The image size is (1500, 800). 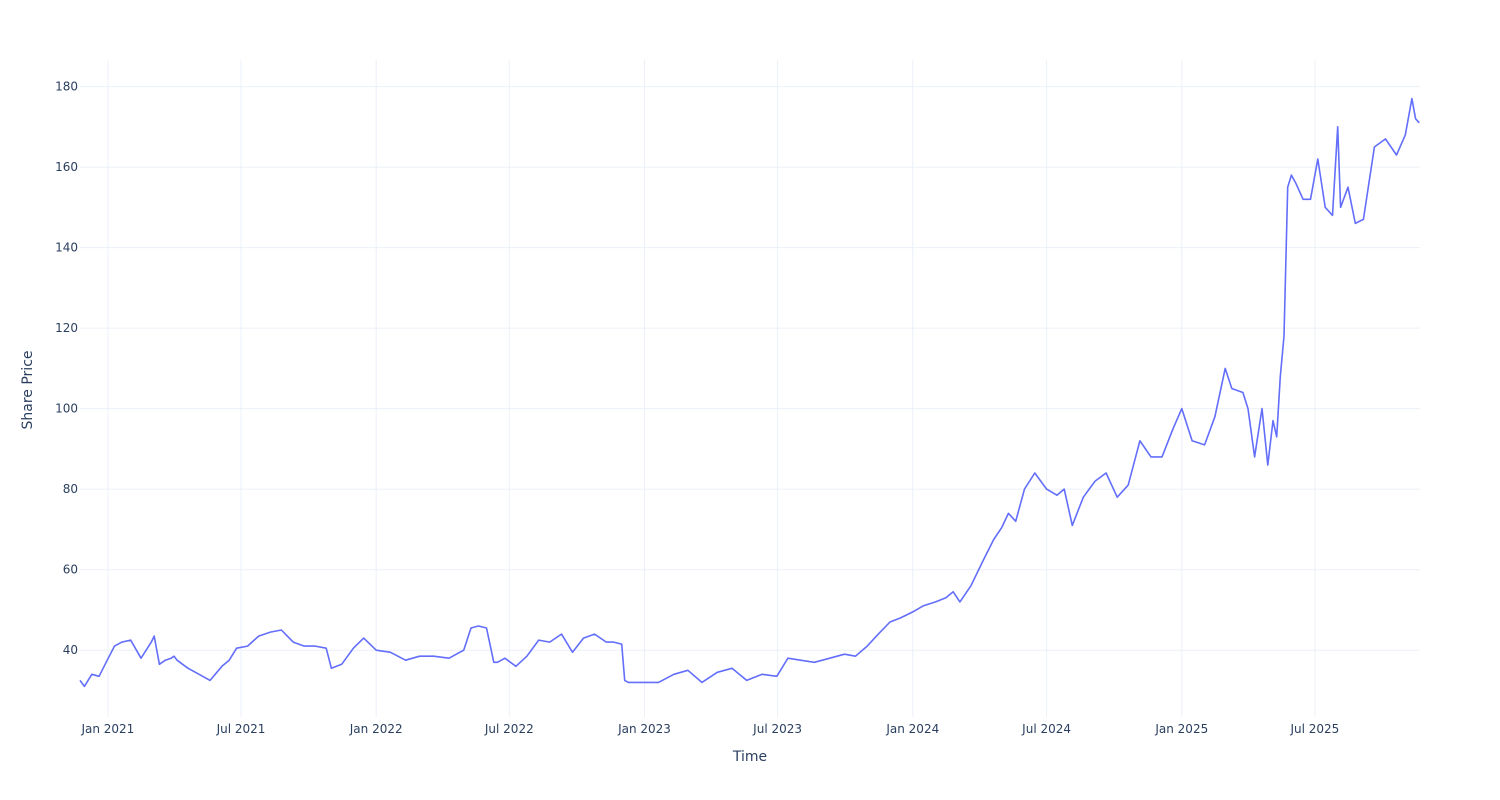 I want to click on y-tick-label: 120, so click(x=66, y=328).